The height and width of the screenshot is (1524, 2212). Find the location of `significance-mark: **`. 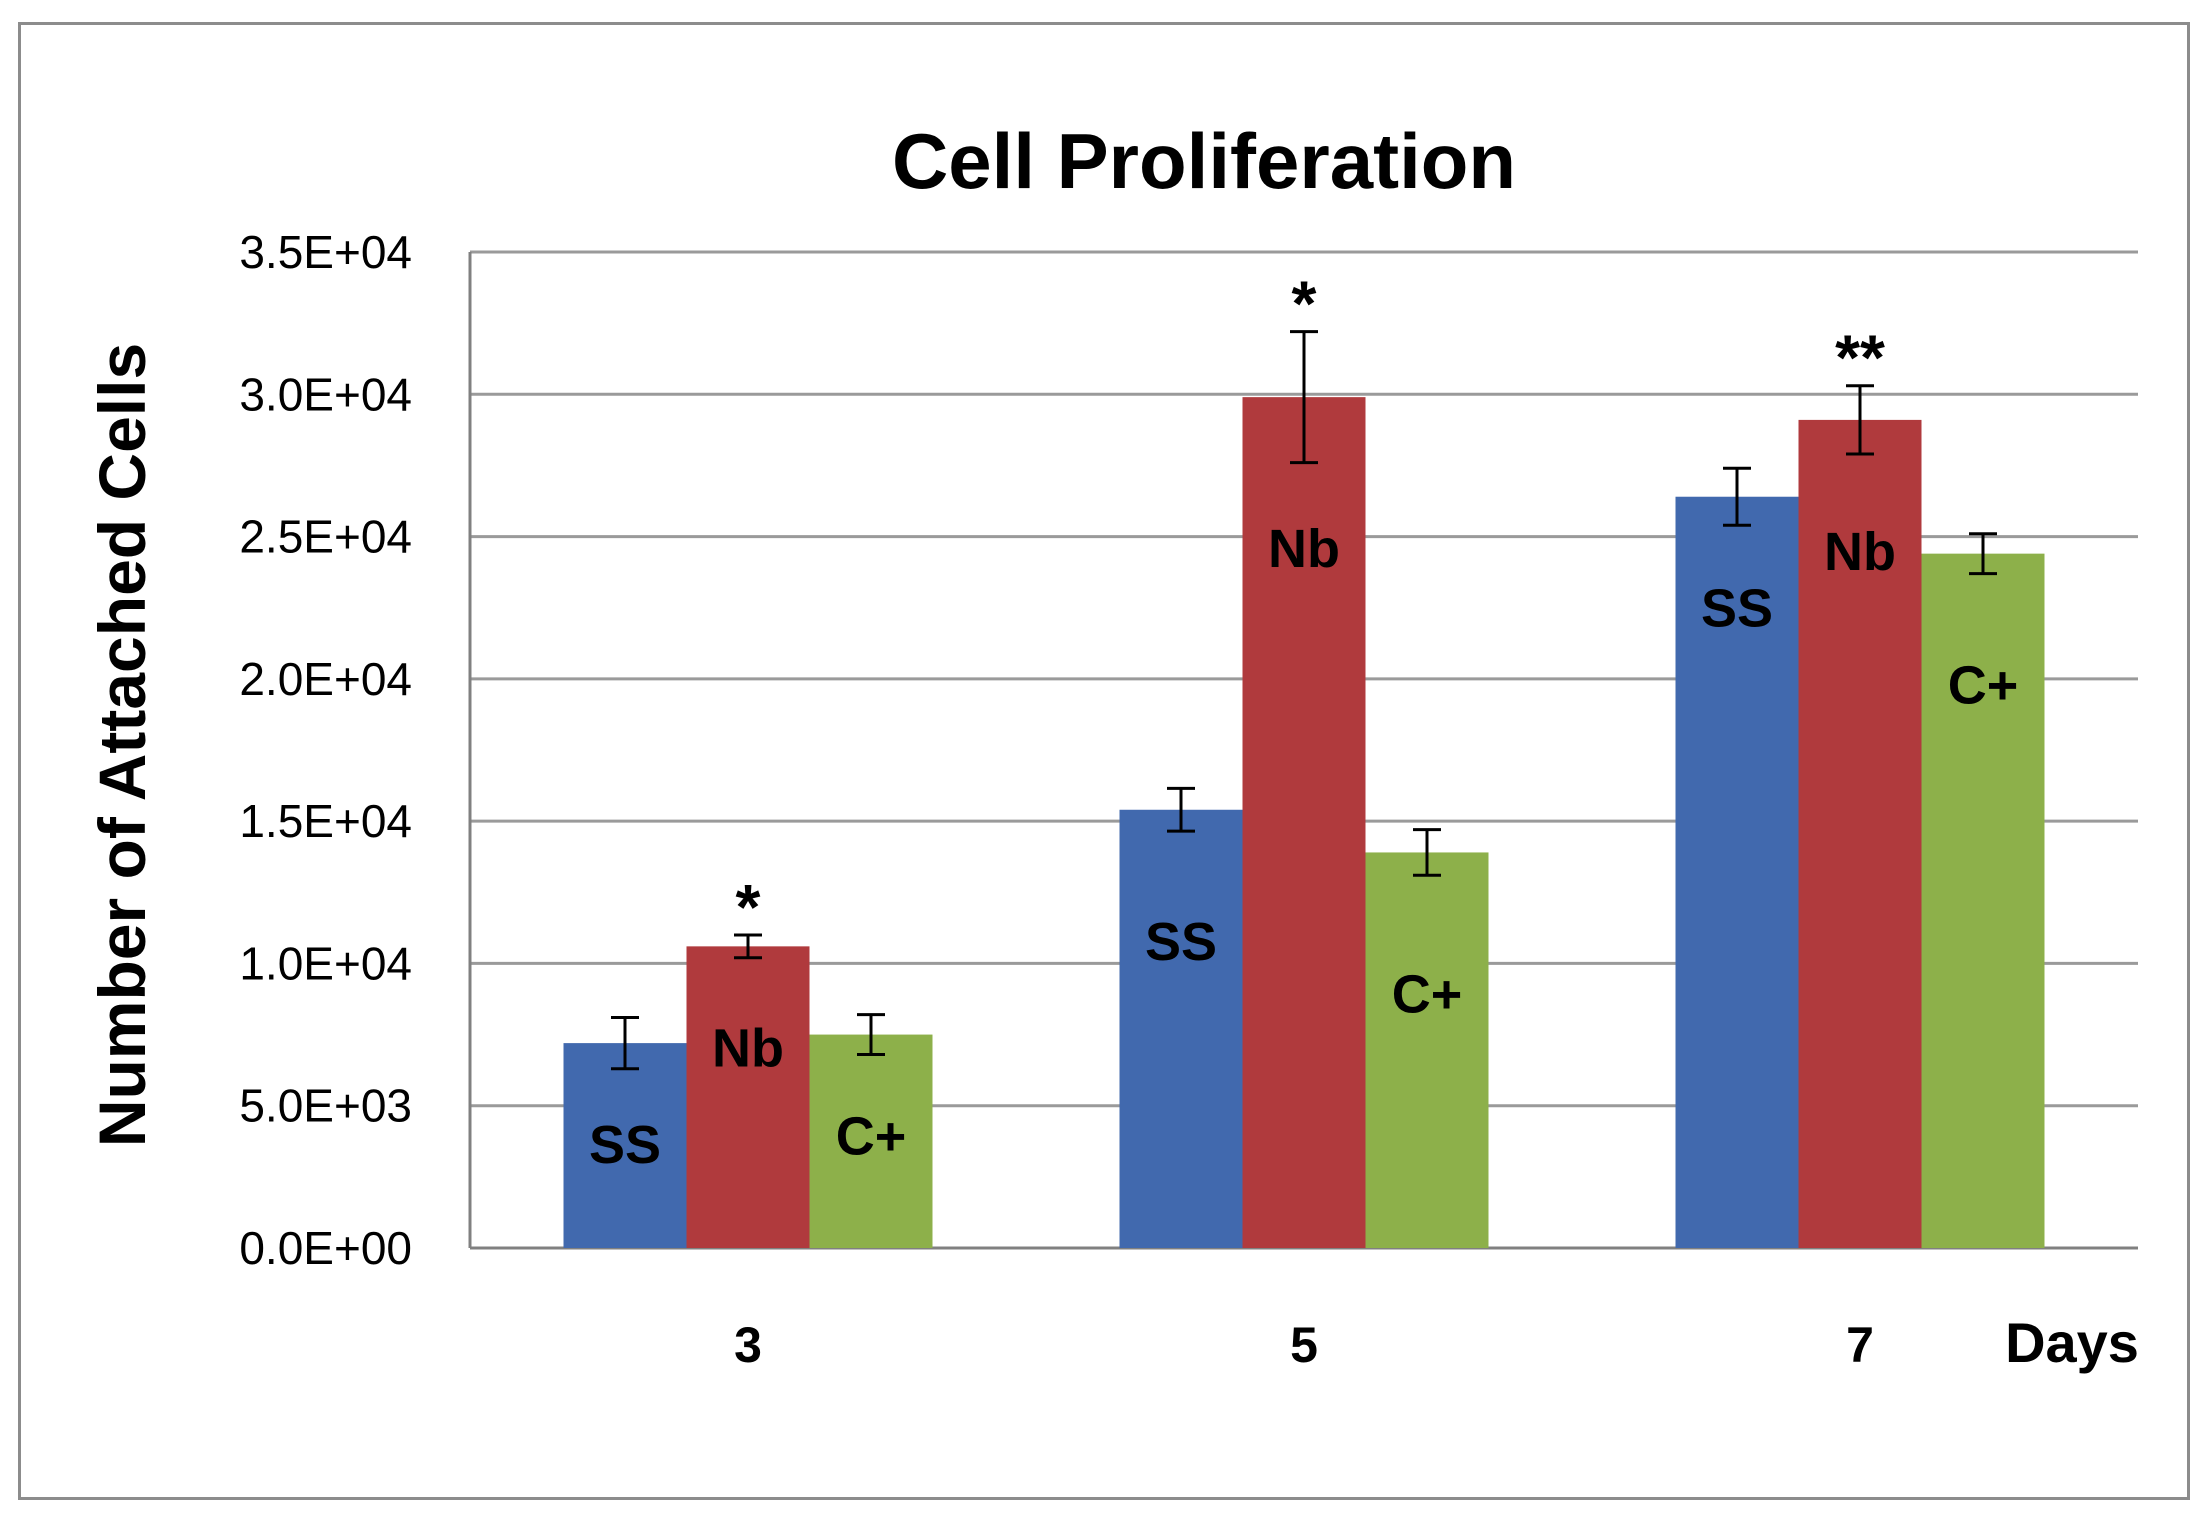

significance-mark: ** is located at coordinates (1860, 358).